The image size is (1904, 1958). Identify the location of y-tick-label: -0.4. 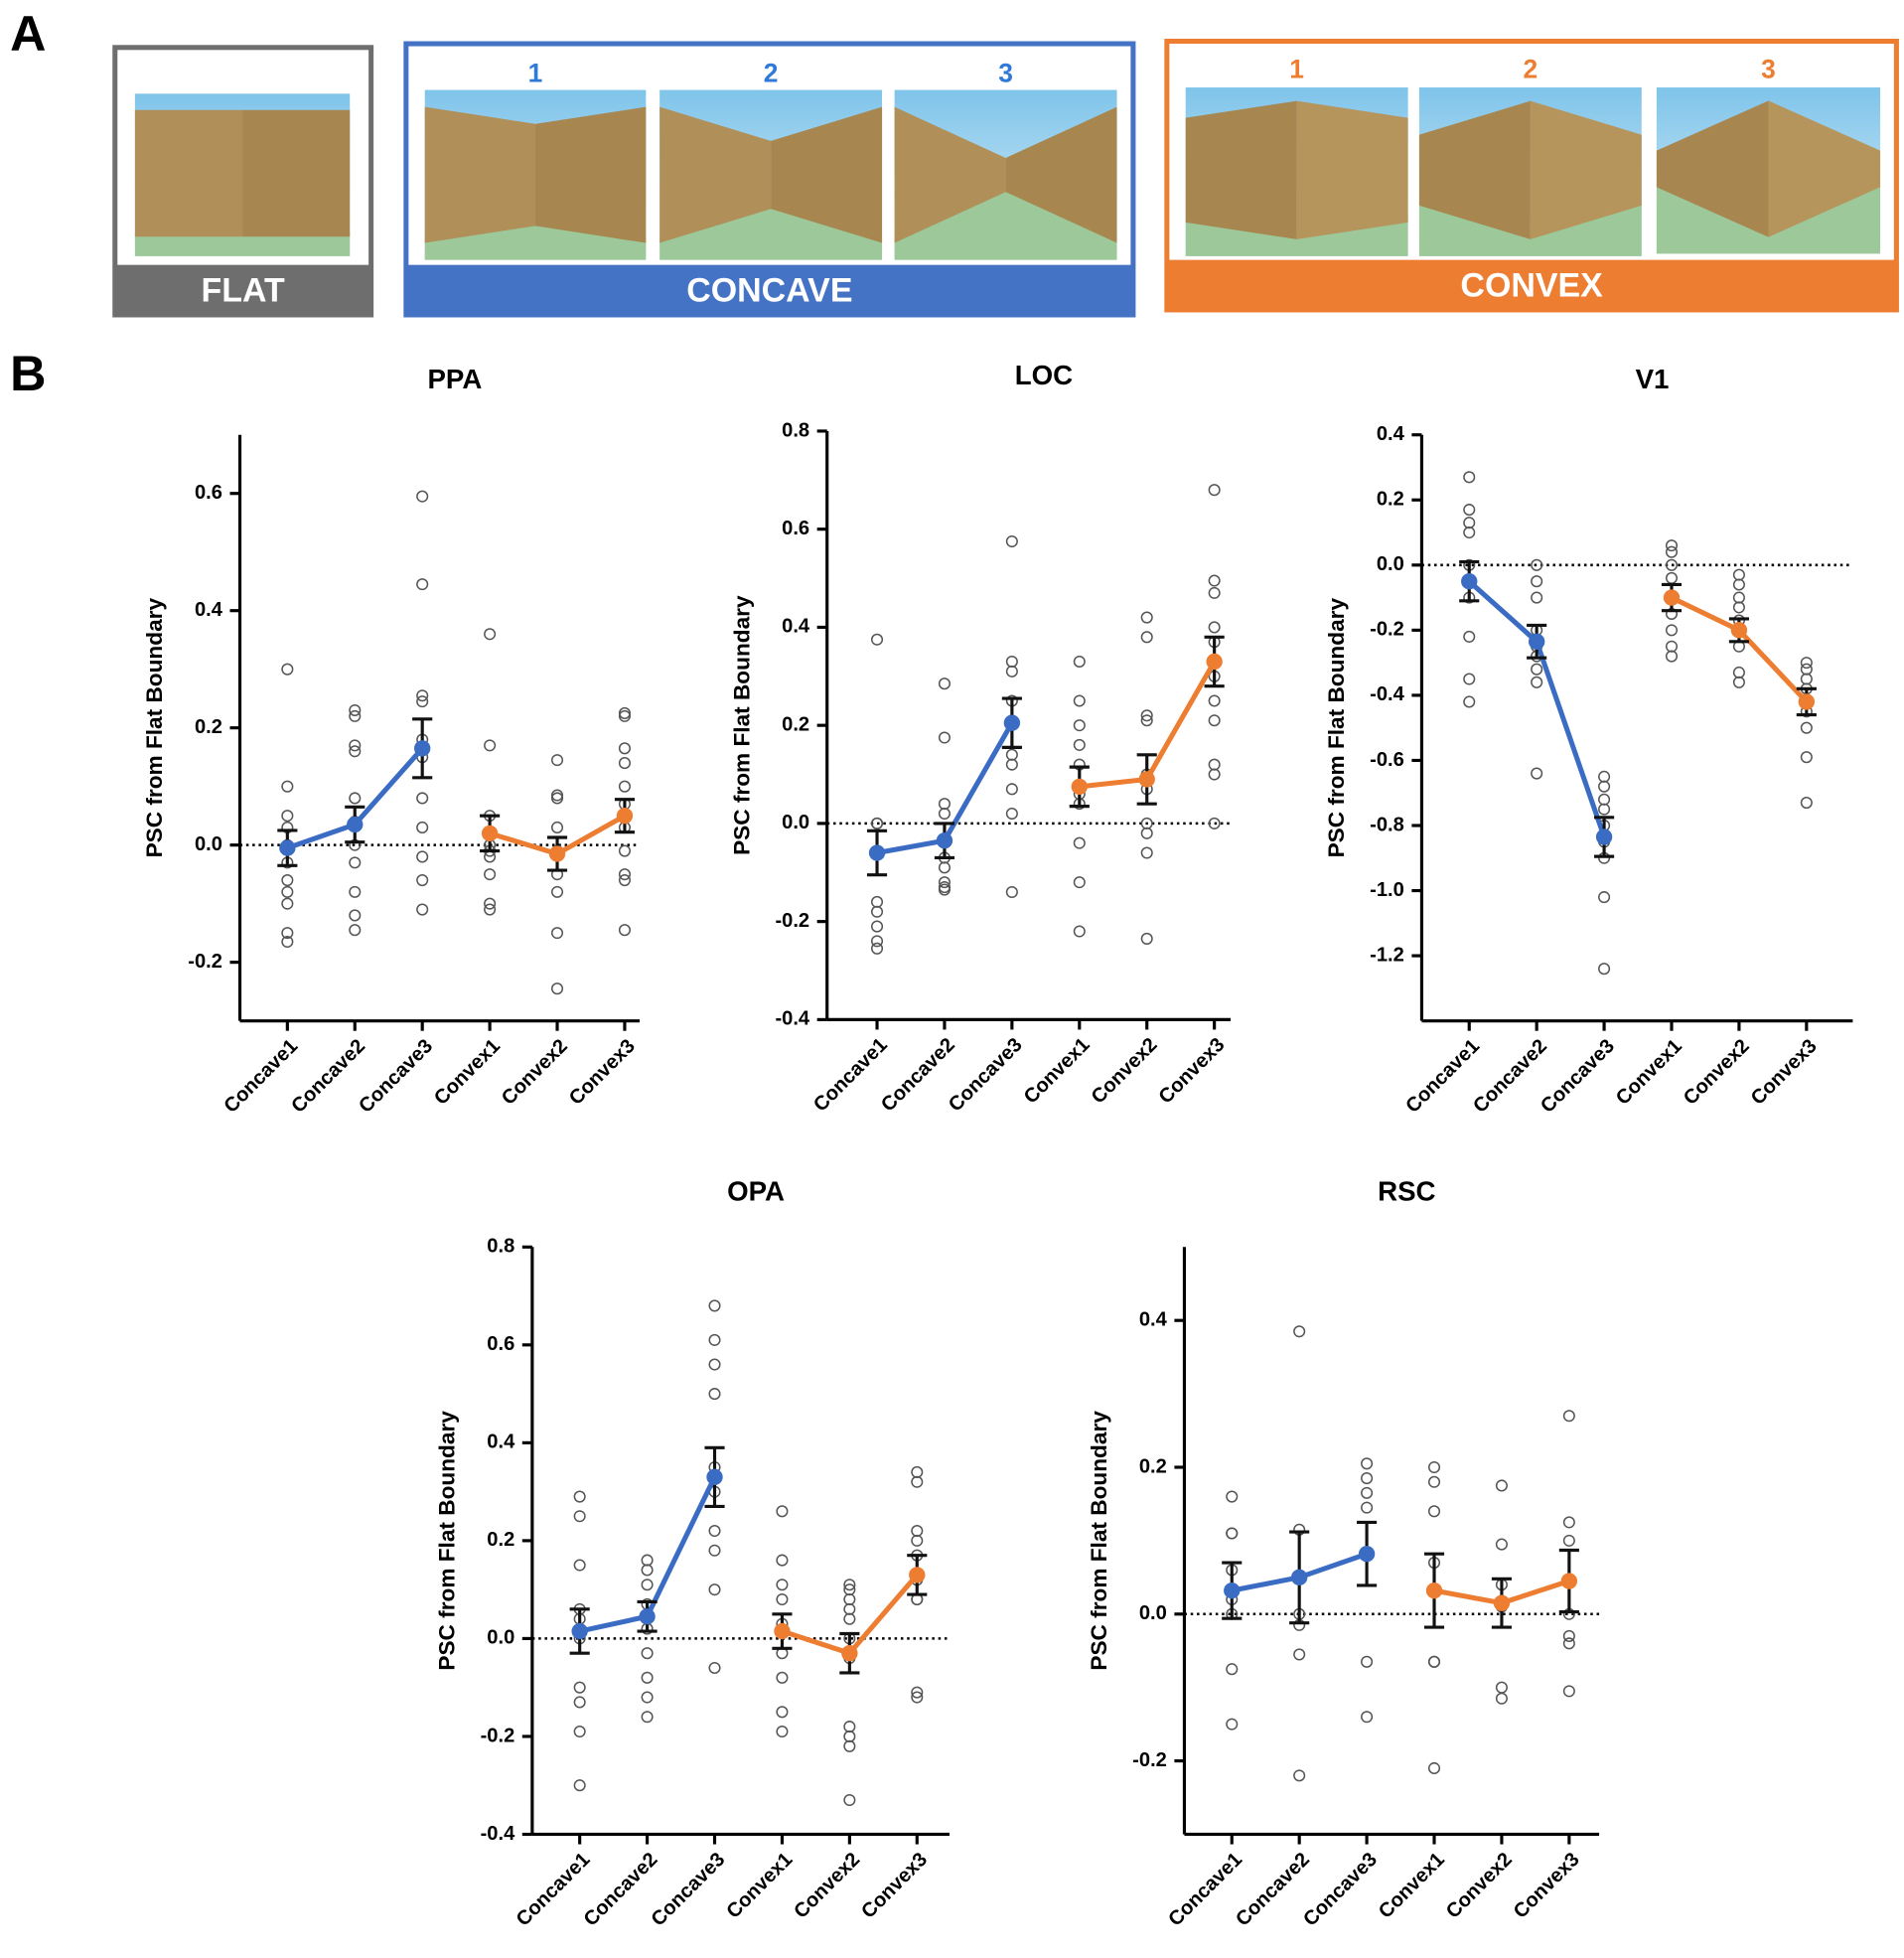
(792, 1019).